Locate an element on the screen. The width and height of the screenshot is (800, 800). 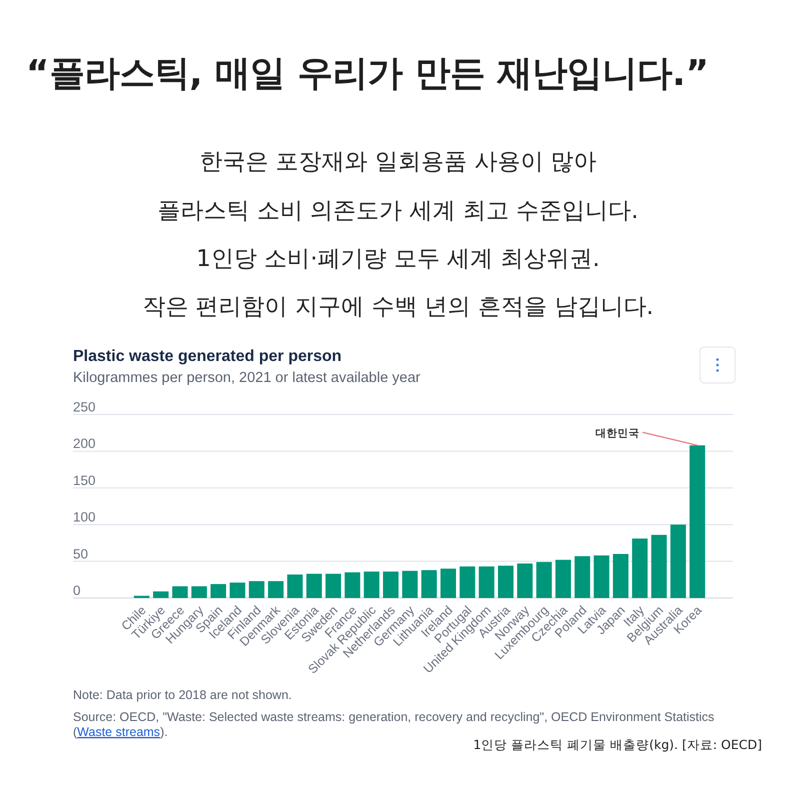
annotation: 대한민국 is located at coordinates (618, 433).